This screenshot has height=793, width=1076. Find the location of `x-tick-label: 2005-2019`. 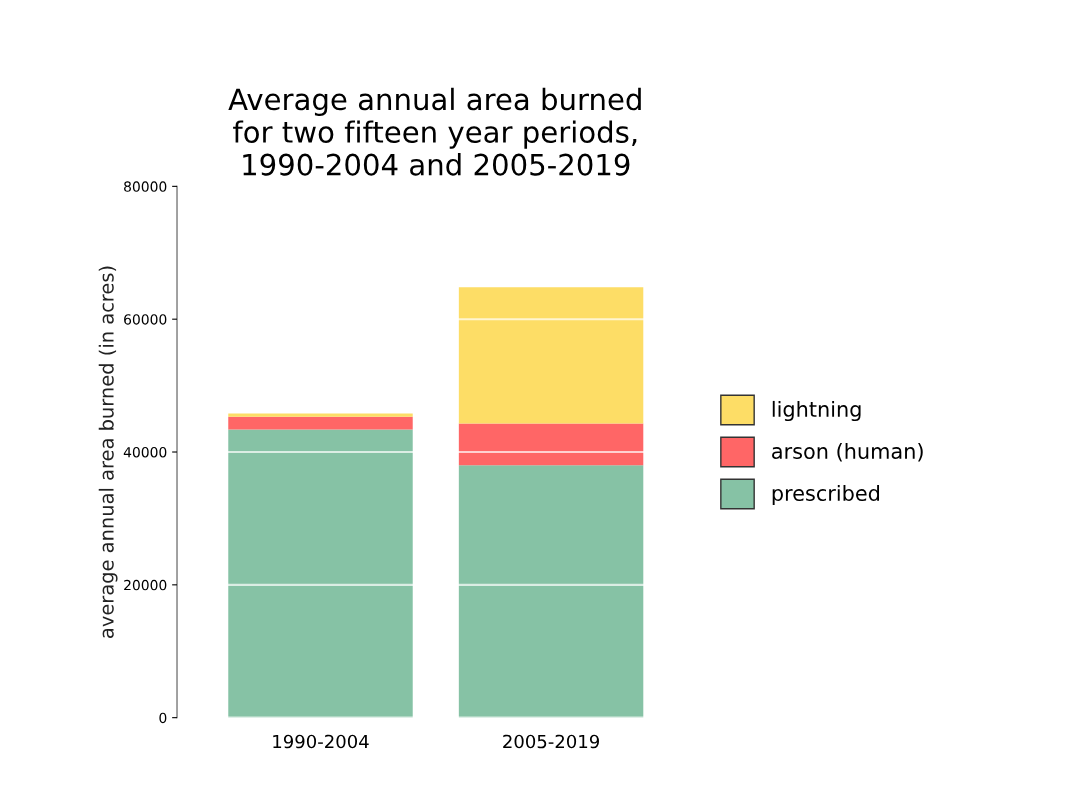

x-tick-label: 2005-2019 is located at coordinates (551, 741).